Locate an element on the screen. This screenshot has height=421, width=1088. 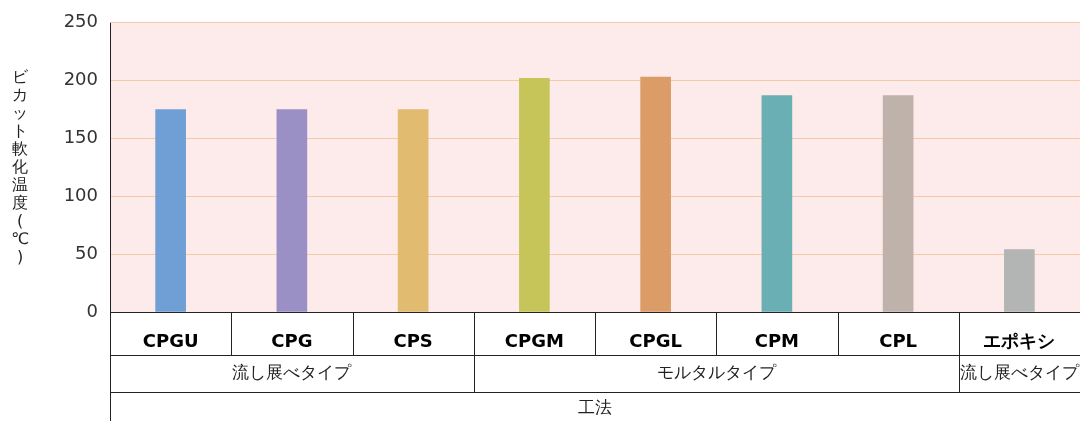
x-tick-label: エポキシ is located at coordinates (1019, 341).